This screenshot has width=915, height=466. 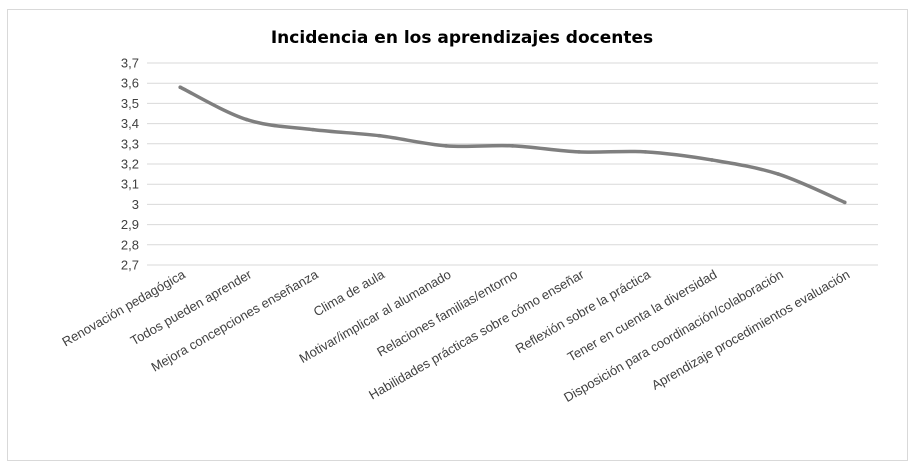 I want to click on y-axis-ticks: 3,7 3,6 3,5 3,4 3,3 3,2 3,1 3 2,9 2,8 2,7, so click(x=130, y=164).